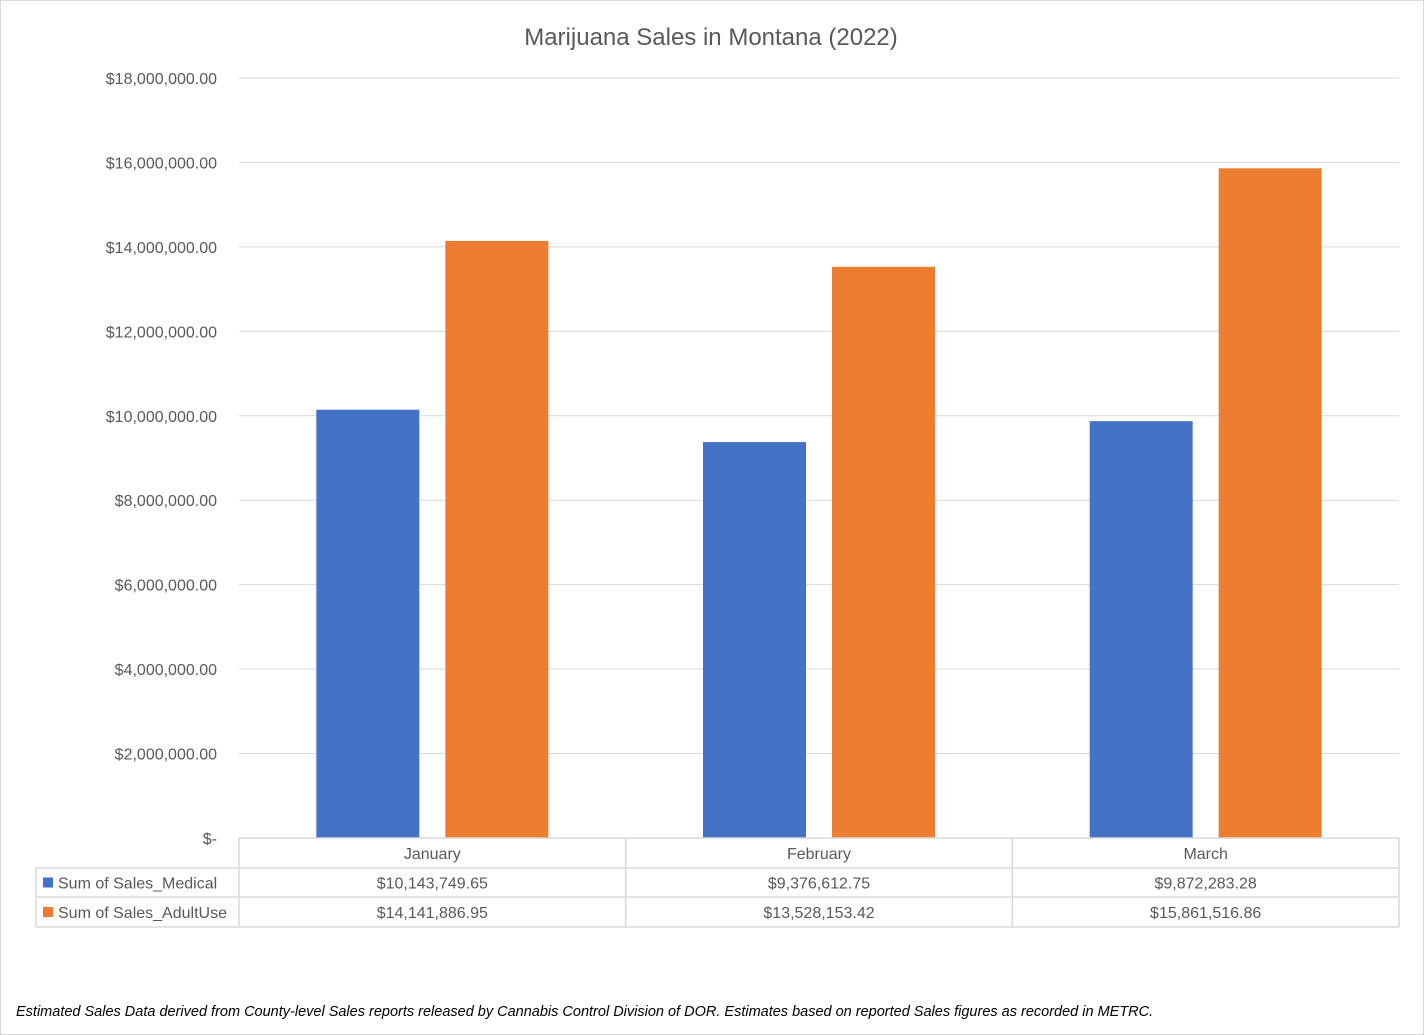 Image resolution: width=1424 pixels, height=1035 pixels. What do you see at coordinates (210, 839) in the screenshot?
I see `y-tick-label: $-` at bounding box center [210, 839].